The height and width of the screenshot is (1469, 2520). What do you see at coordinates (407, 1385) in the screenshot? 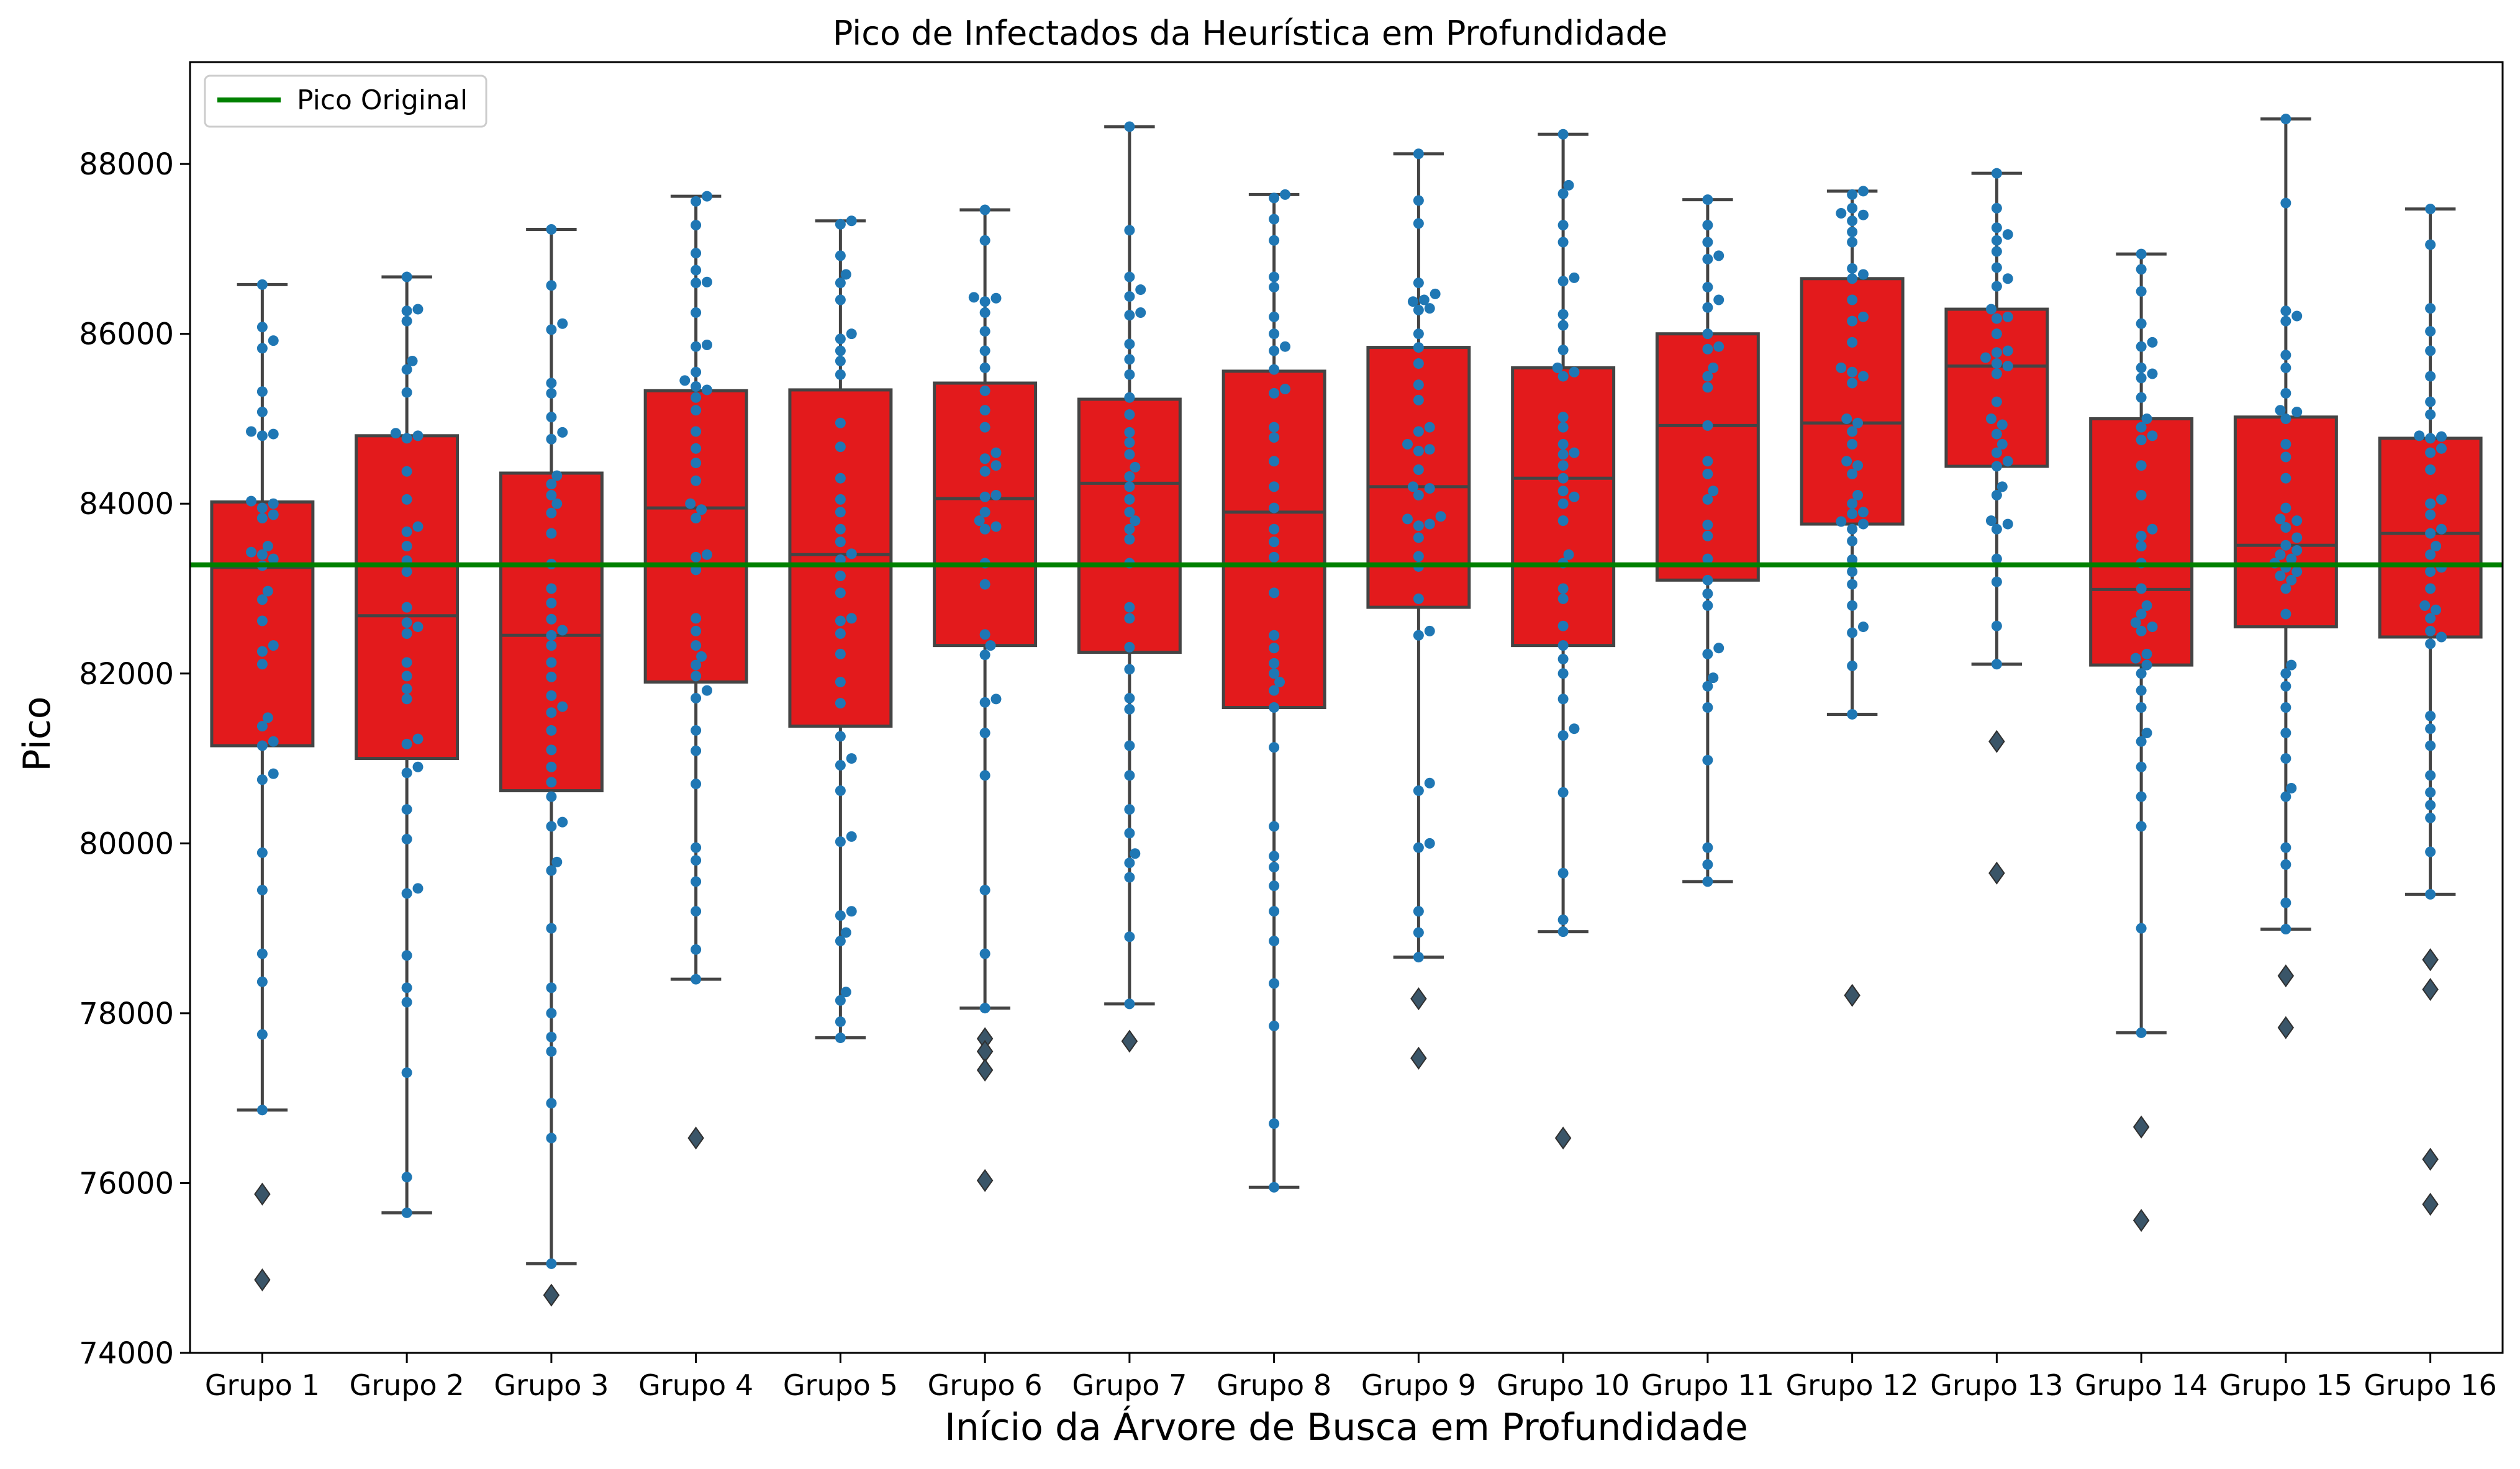
I see `x-tick-label: Grupo 2` at bounding box center [407, 1385].